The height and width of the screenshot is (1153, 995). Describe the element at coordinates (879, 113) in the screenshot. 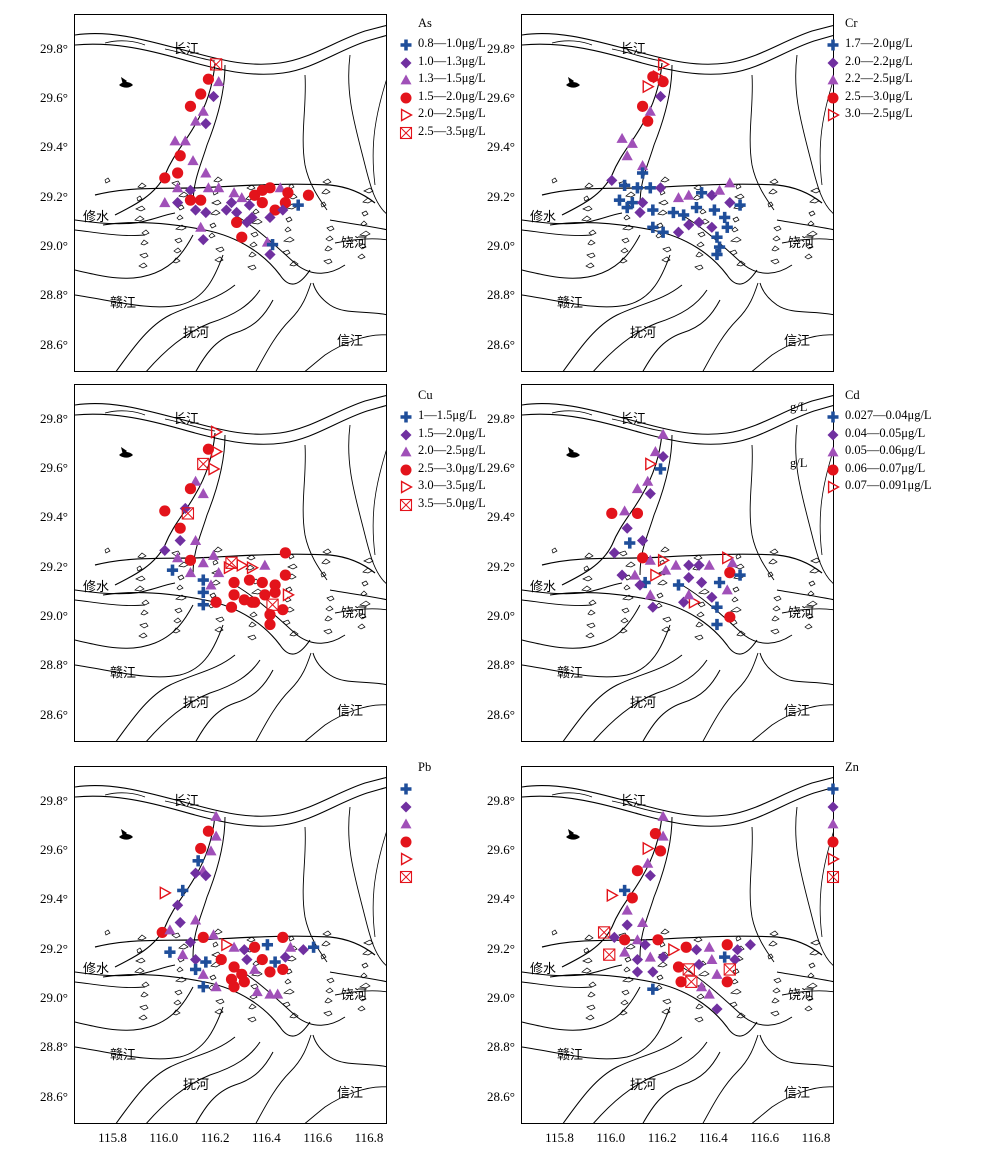

I see `legend-label: 3.0—2.5μg/L` at that location.